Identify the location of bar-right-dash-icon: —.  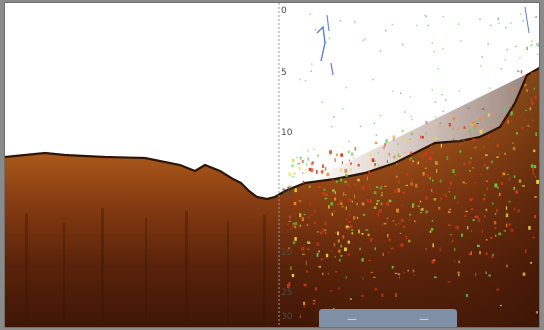
(424, 319).